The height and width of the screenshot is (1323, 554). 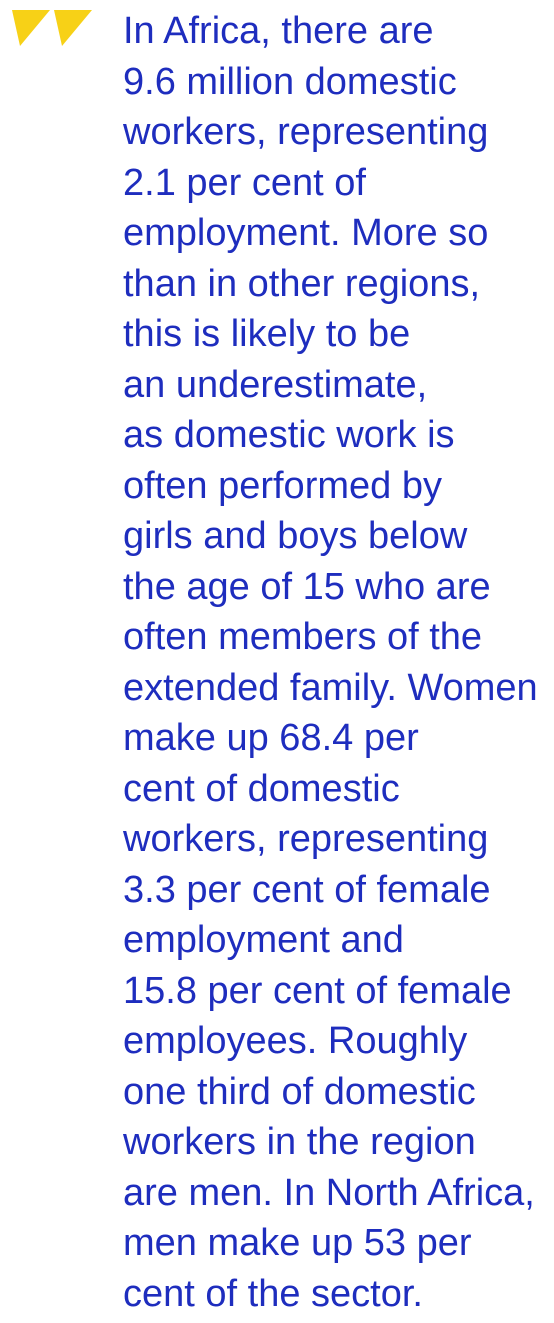 What do you see at coordinates (306, 233) in the screenshot?
I see `quote-line: employment. More so` at bounding box center [306, 233].